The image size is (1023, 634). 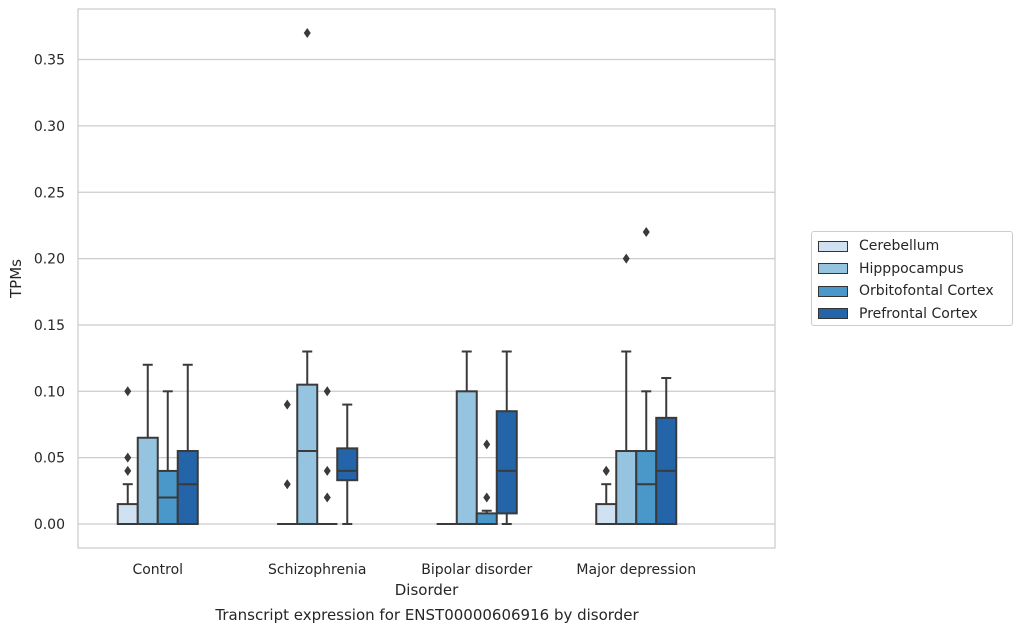 I want to click on legend-label: Orbitofontal Cortex, so click(x=926, y=291).